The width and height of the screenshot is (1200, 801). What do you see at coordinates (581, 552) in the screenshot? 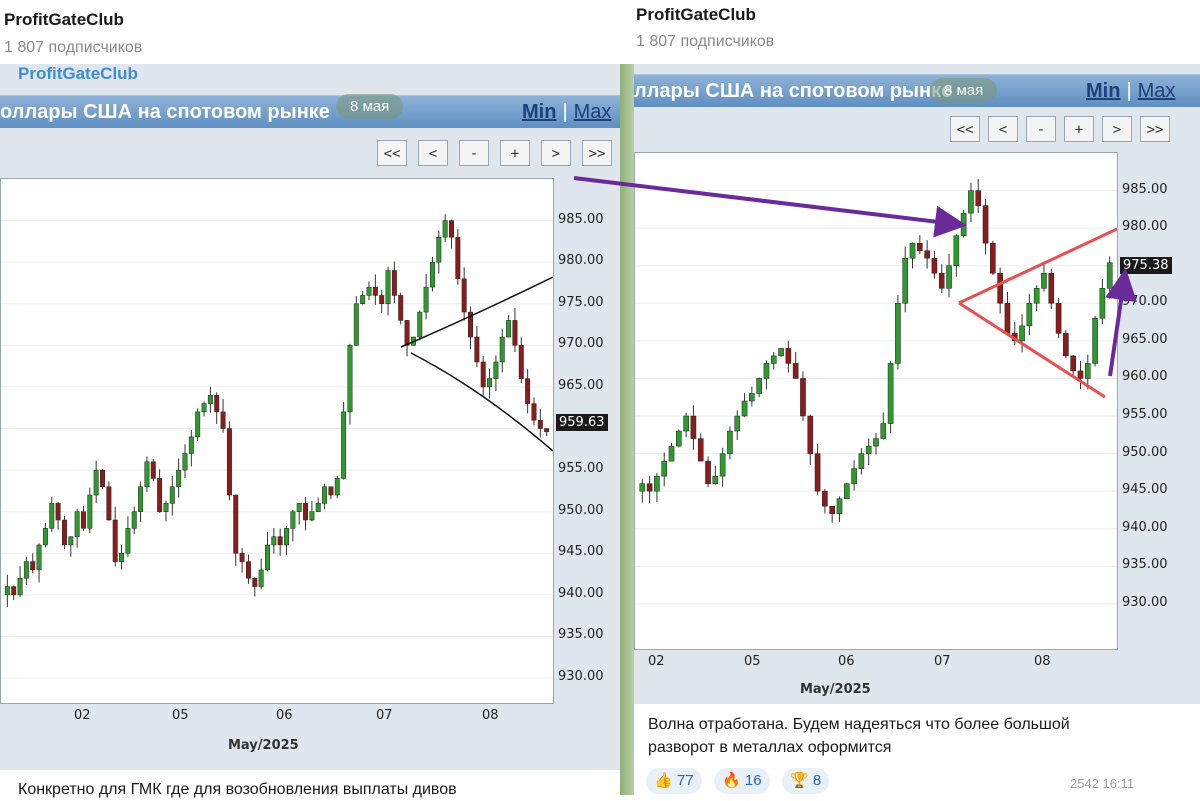
I see `y-tick-label: 945.00` at bounding box center [581, 552].